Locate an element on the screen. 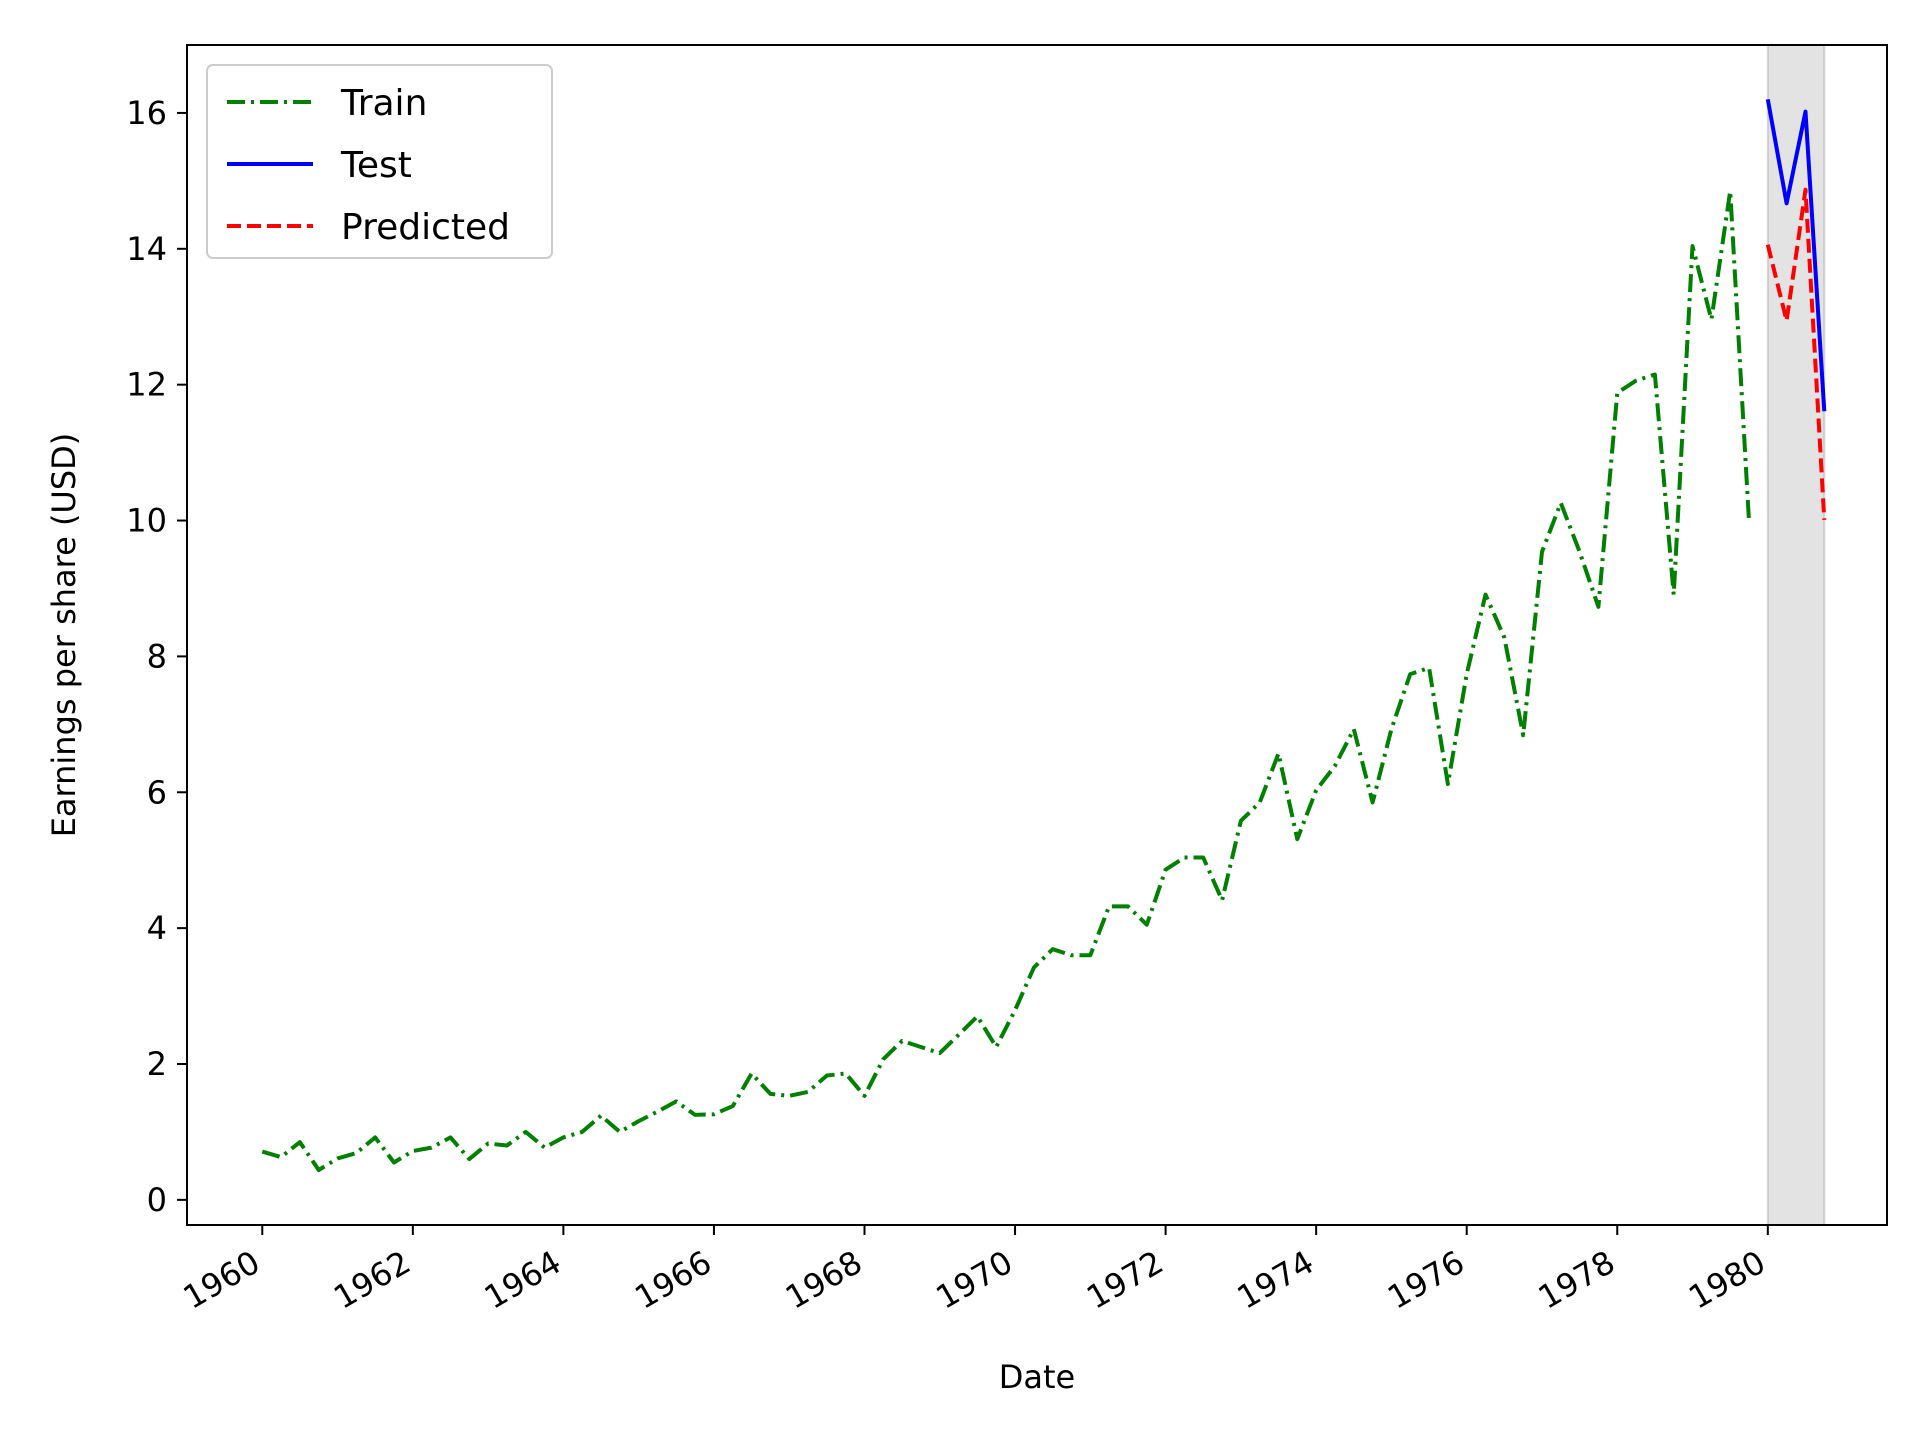 The image size is (1920, 1440). y-axis: 0 2 4 6 8 10 12 14 16 is located at coordinates (156, 656).